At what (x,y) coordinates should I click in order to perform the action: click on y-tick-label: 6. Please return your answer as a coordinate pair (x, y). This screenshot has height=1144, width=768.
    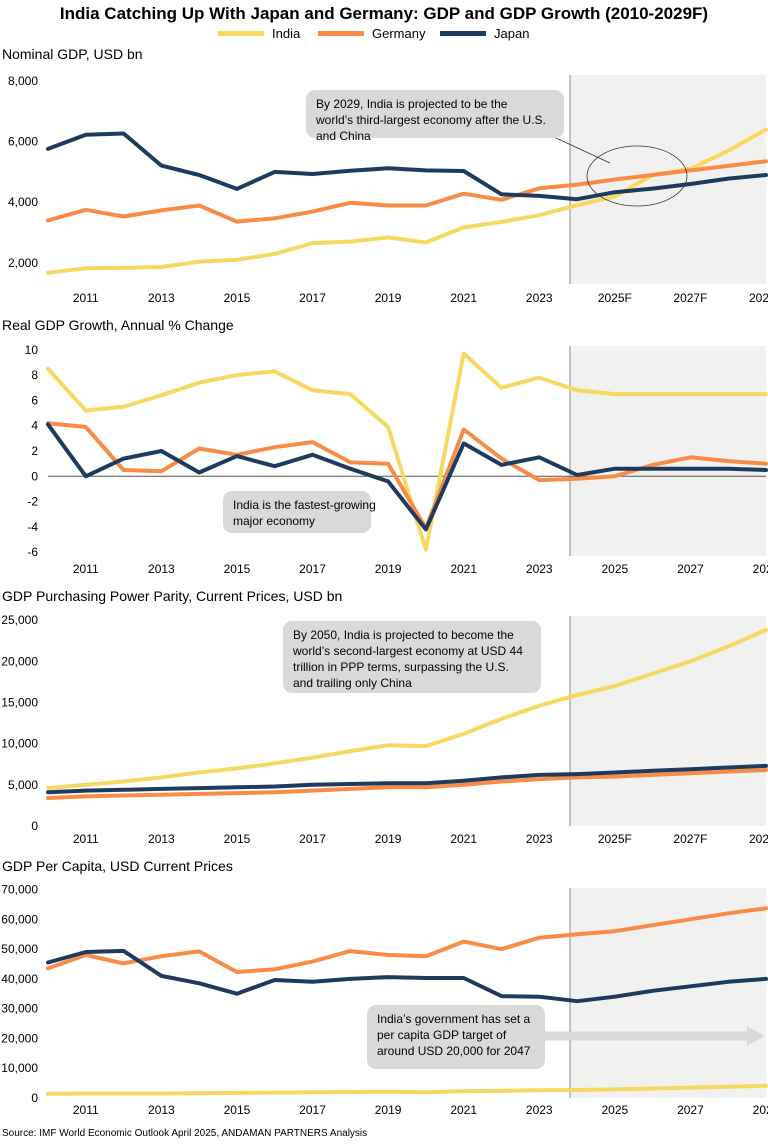
    Looking at the image, I should click on (34, 400).